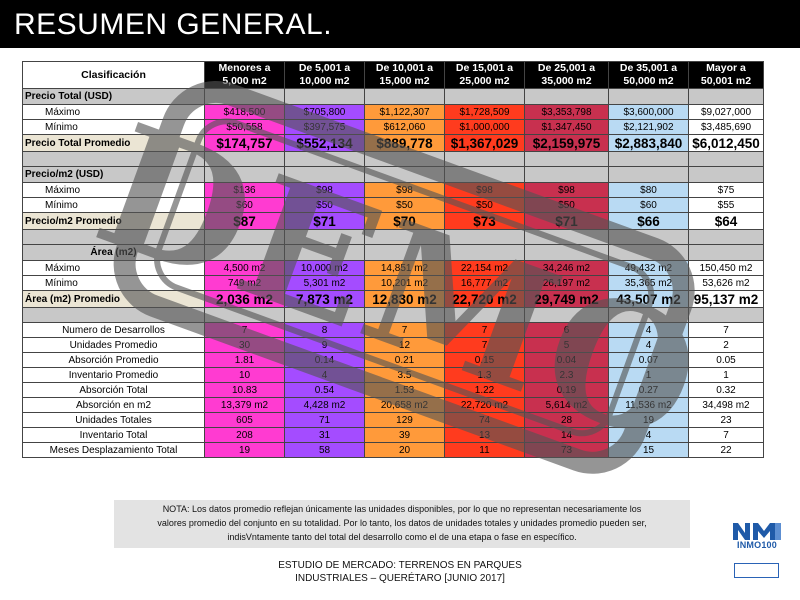 The width and height of the screenshot is (800, 600). What do you see at coordinates (324, 420) in the screenshot?
I see `value-cell: 71` at bounding box center [324, 420].